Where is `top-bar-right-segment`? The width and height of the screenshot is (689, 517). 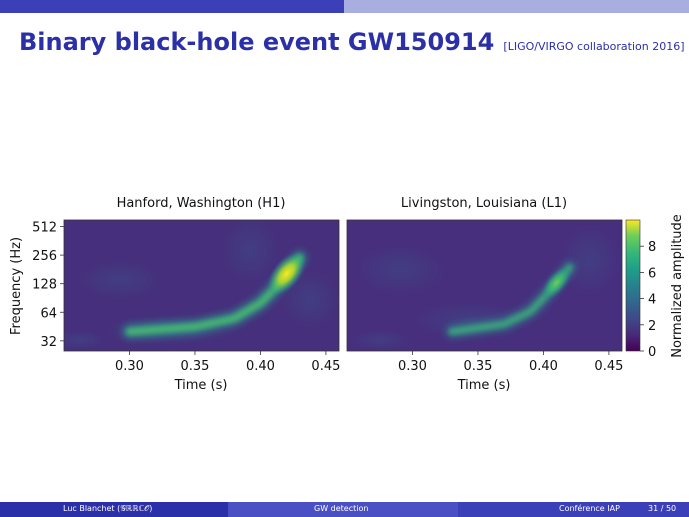
top-bar-right-segment is located at coordinates (516, 6).